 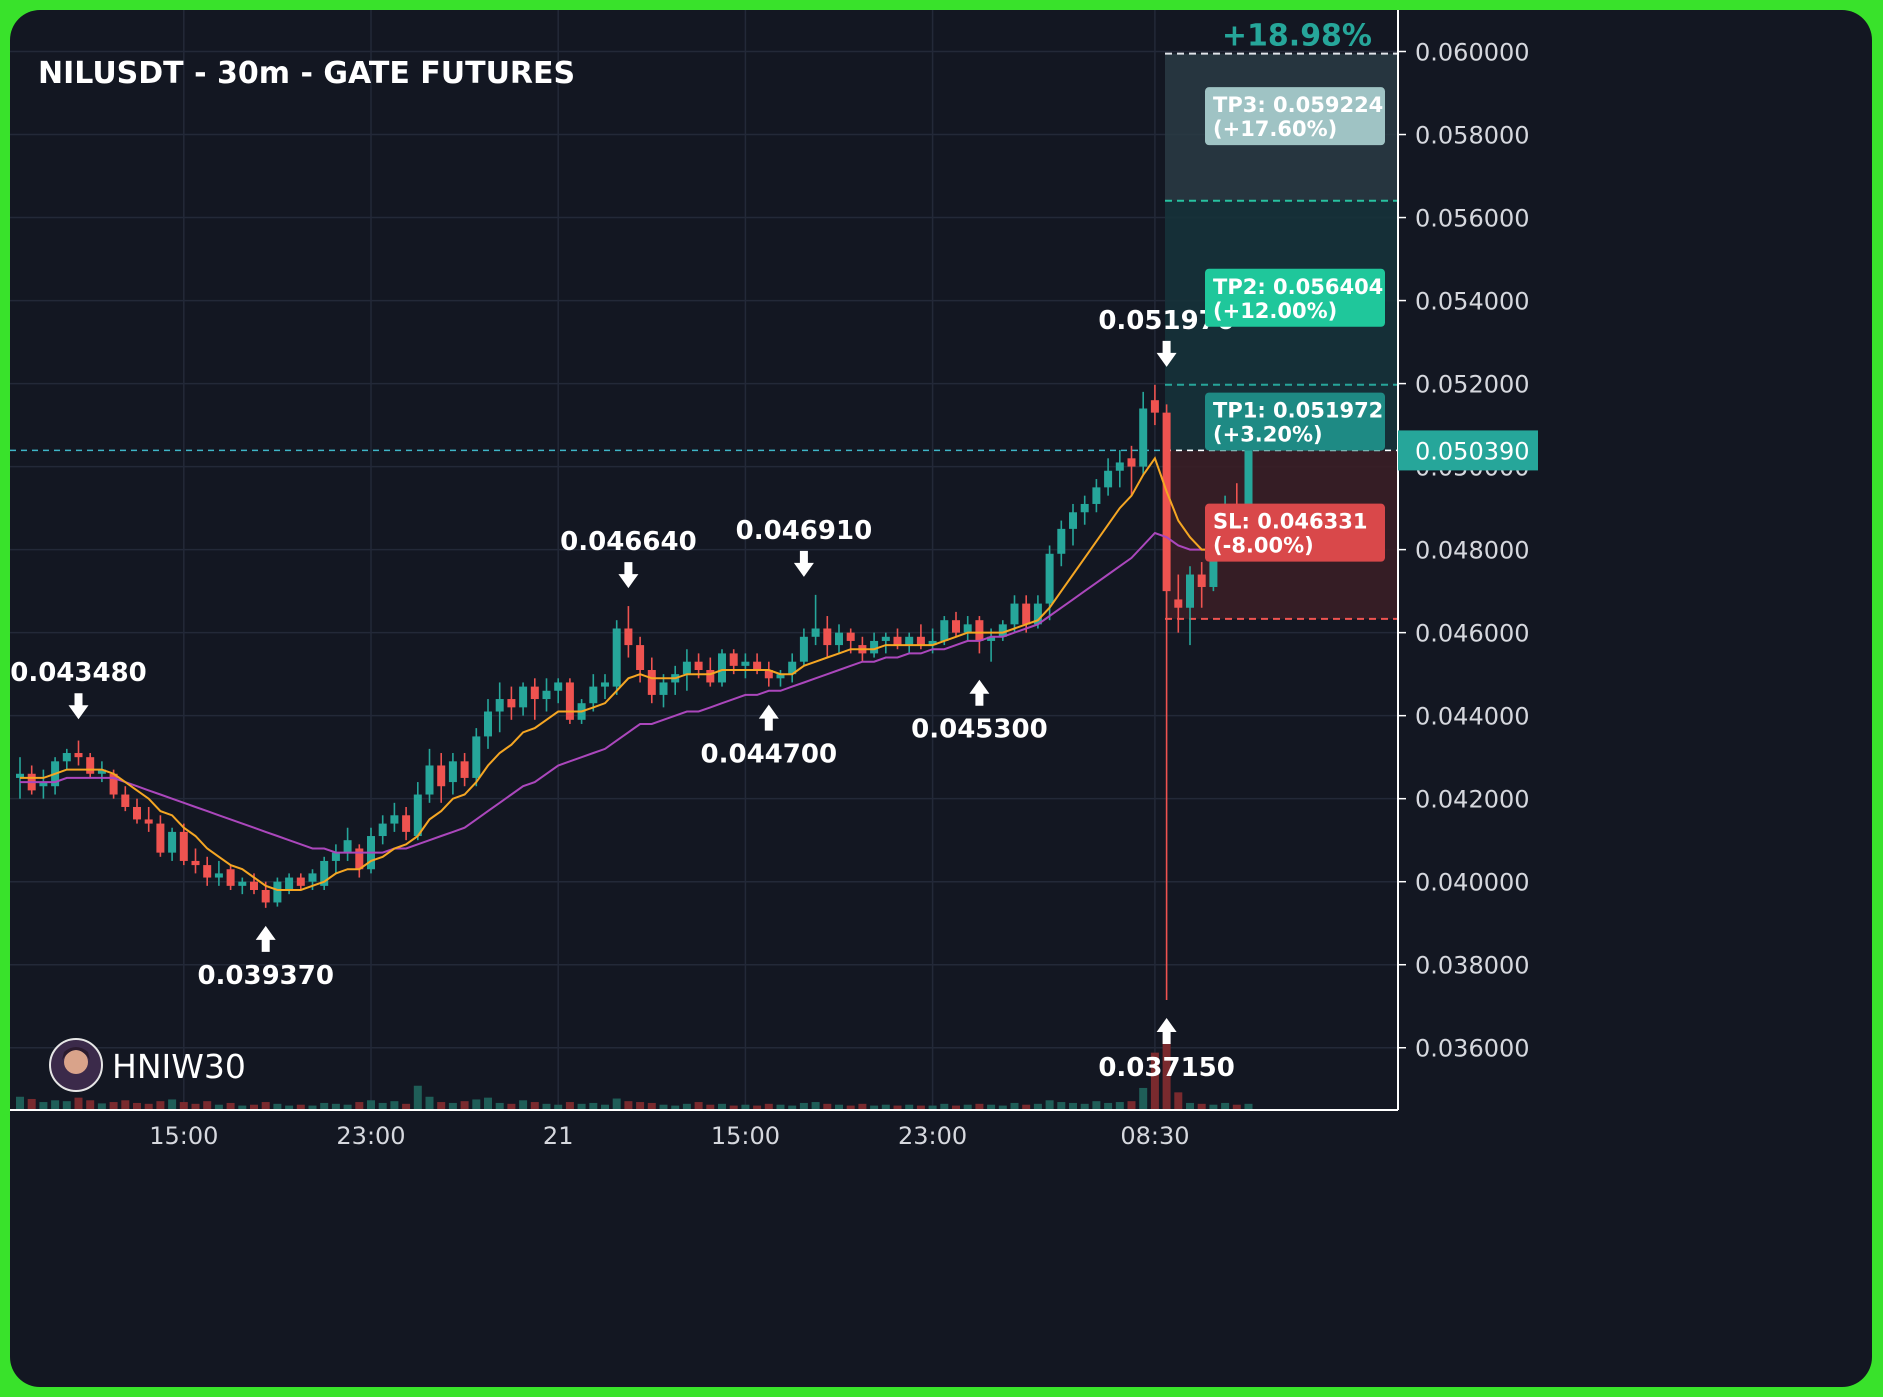 What do you see at coordinates (1275, 129) in the screenshot?
I see `tp3-percent: (+17.60%)` at bounding box center [1275, 129].